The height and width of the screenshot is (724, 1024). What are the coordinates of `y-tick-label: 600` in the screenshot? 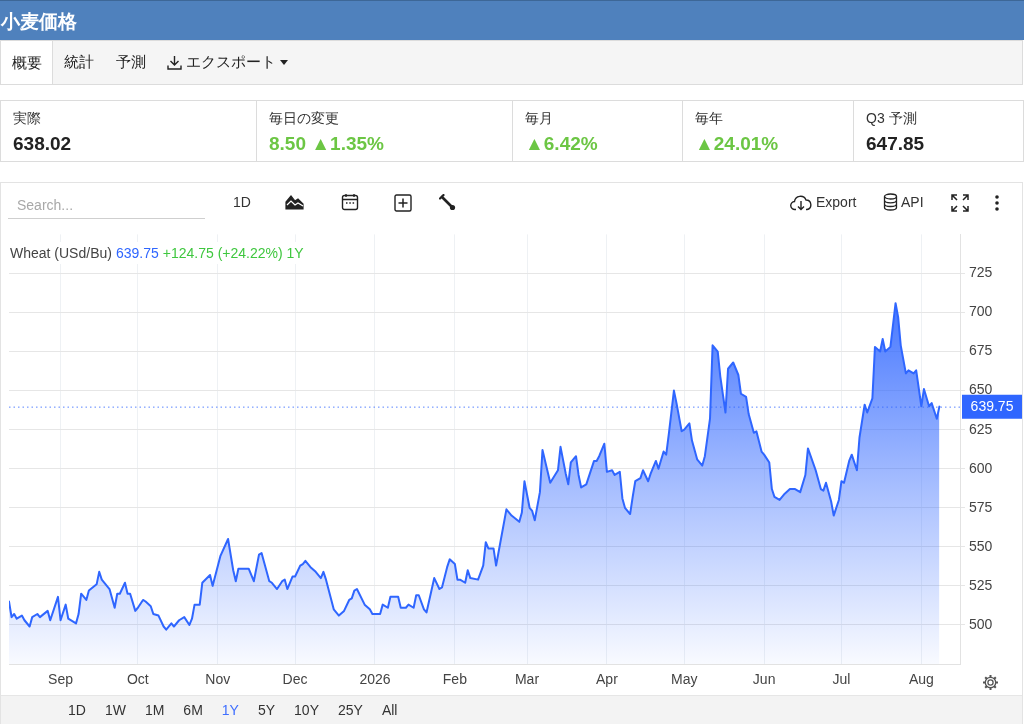 It's located at (981, 467).